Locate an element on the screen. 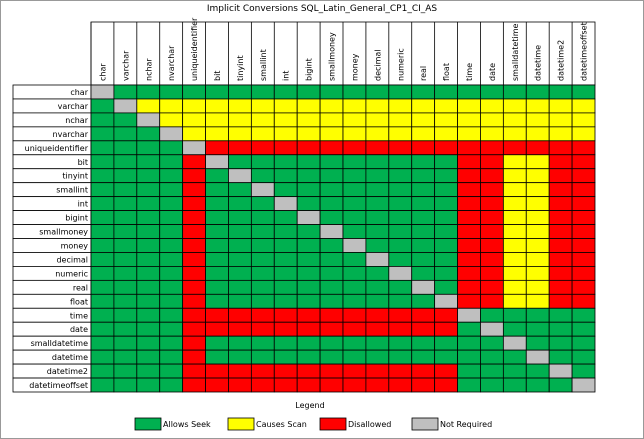 The width and height of the screenshot is (644, 439). row-label: nvarchar is located at coordinates (71, 134).